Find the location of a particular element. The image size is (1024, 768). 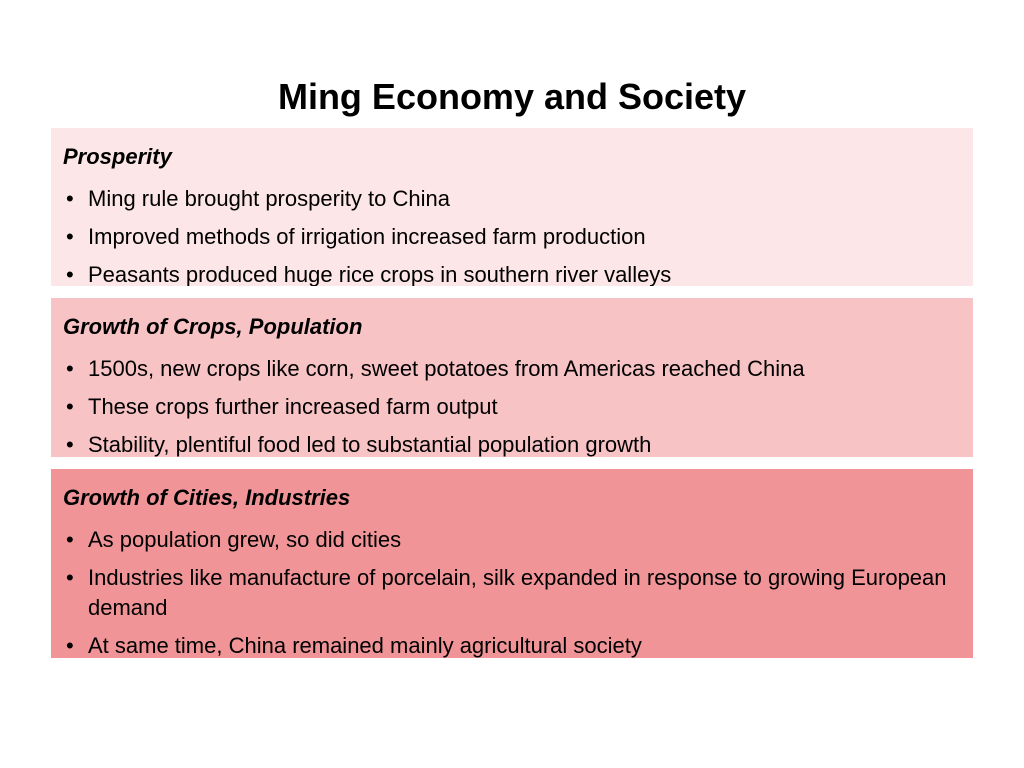

bullet-item: As population grew, so did cities is located at coordinates (513, 540).